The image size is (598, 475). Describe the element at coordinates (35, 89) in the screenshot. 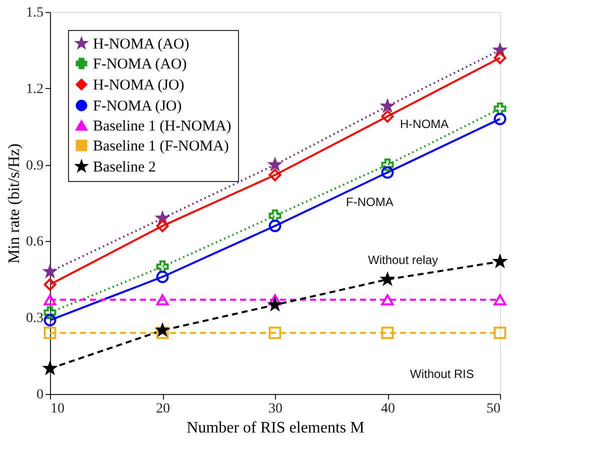

I see `y-tick-label: 1.2` at that location.